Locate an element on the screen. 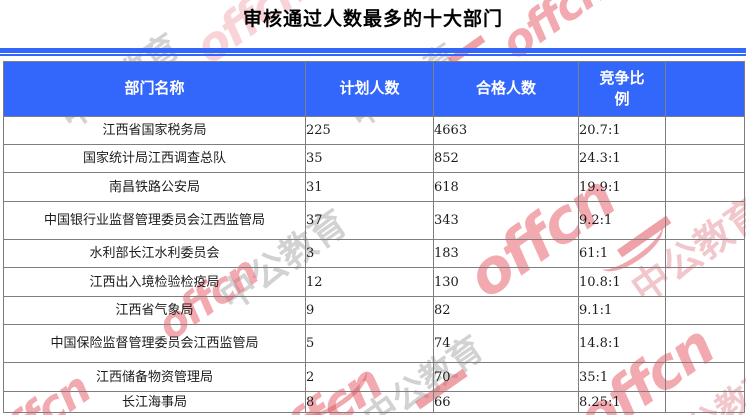 Image resolution: width=746 pixels, height=415 pixels. dept-cell: 中国银行业监督管理委员会江西监管局 is located at coordinates (154, 220).